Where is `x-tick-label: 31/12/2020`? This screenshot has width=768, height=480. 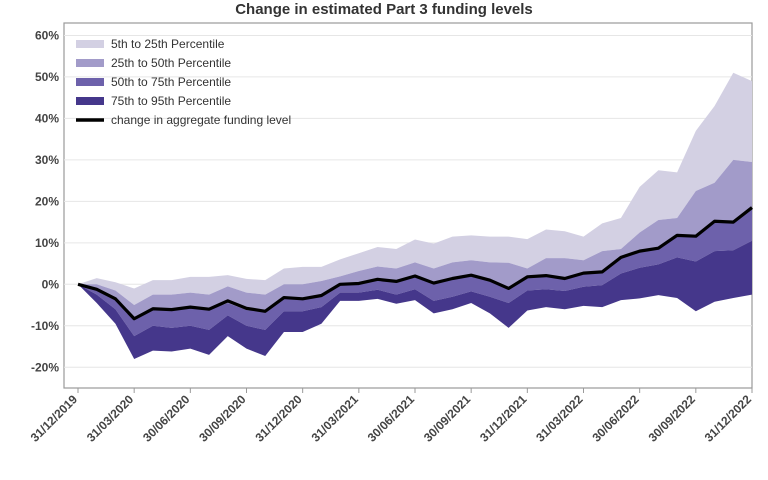 x-tick-label: 31/12/2020 is located at coordinates (278, 418).